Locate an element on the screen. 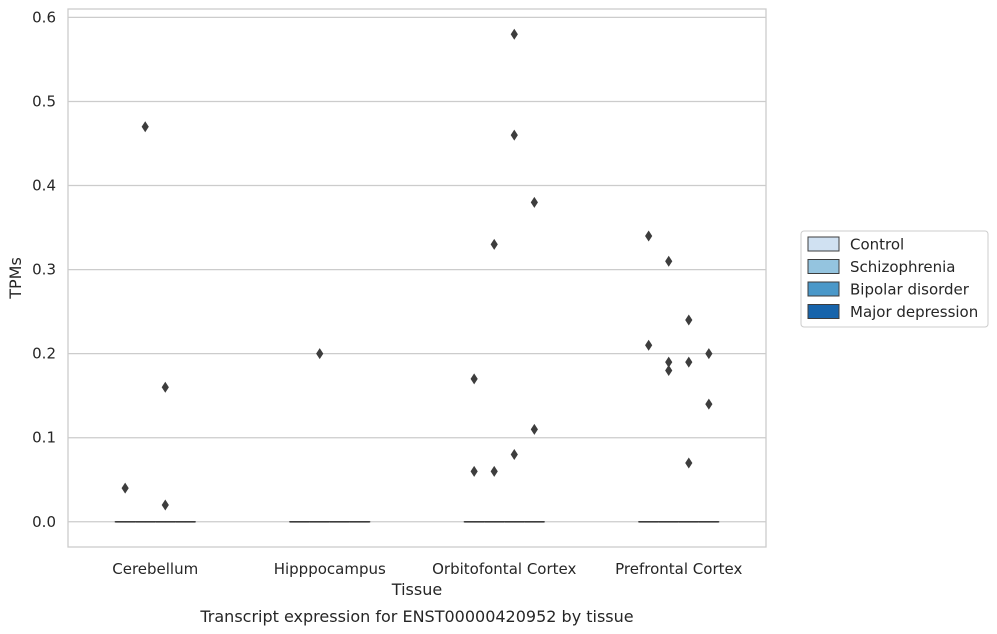 Image resolution: width=997 pixels, height=634 pixels. x-tick-label: Hipppocampus is located at coordinates (330, 569).